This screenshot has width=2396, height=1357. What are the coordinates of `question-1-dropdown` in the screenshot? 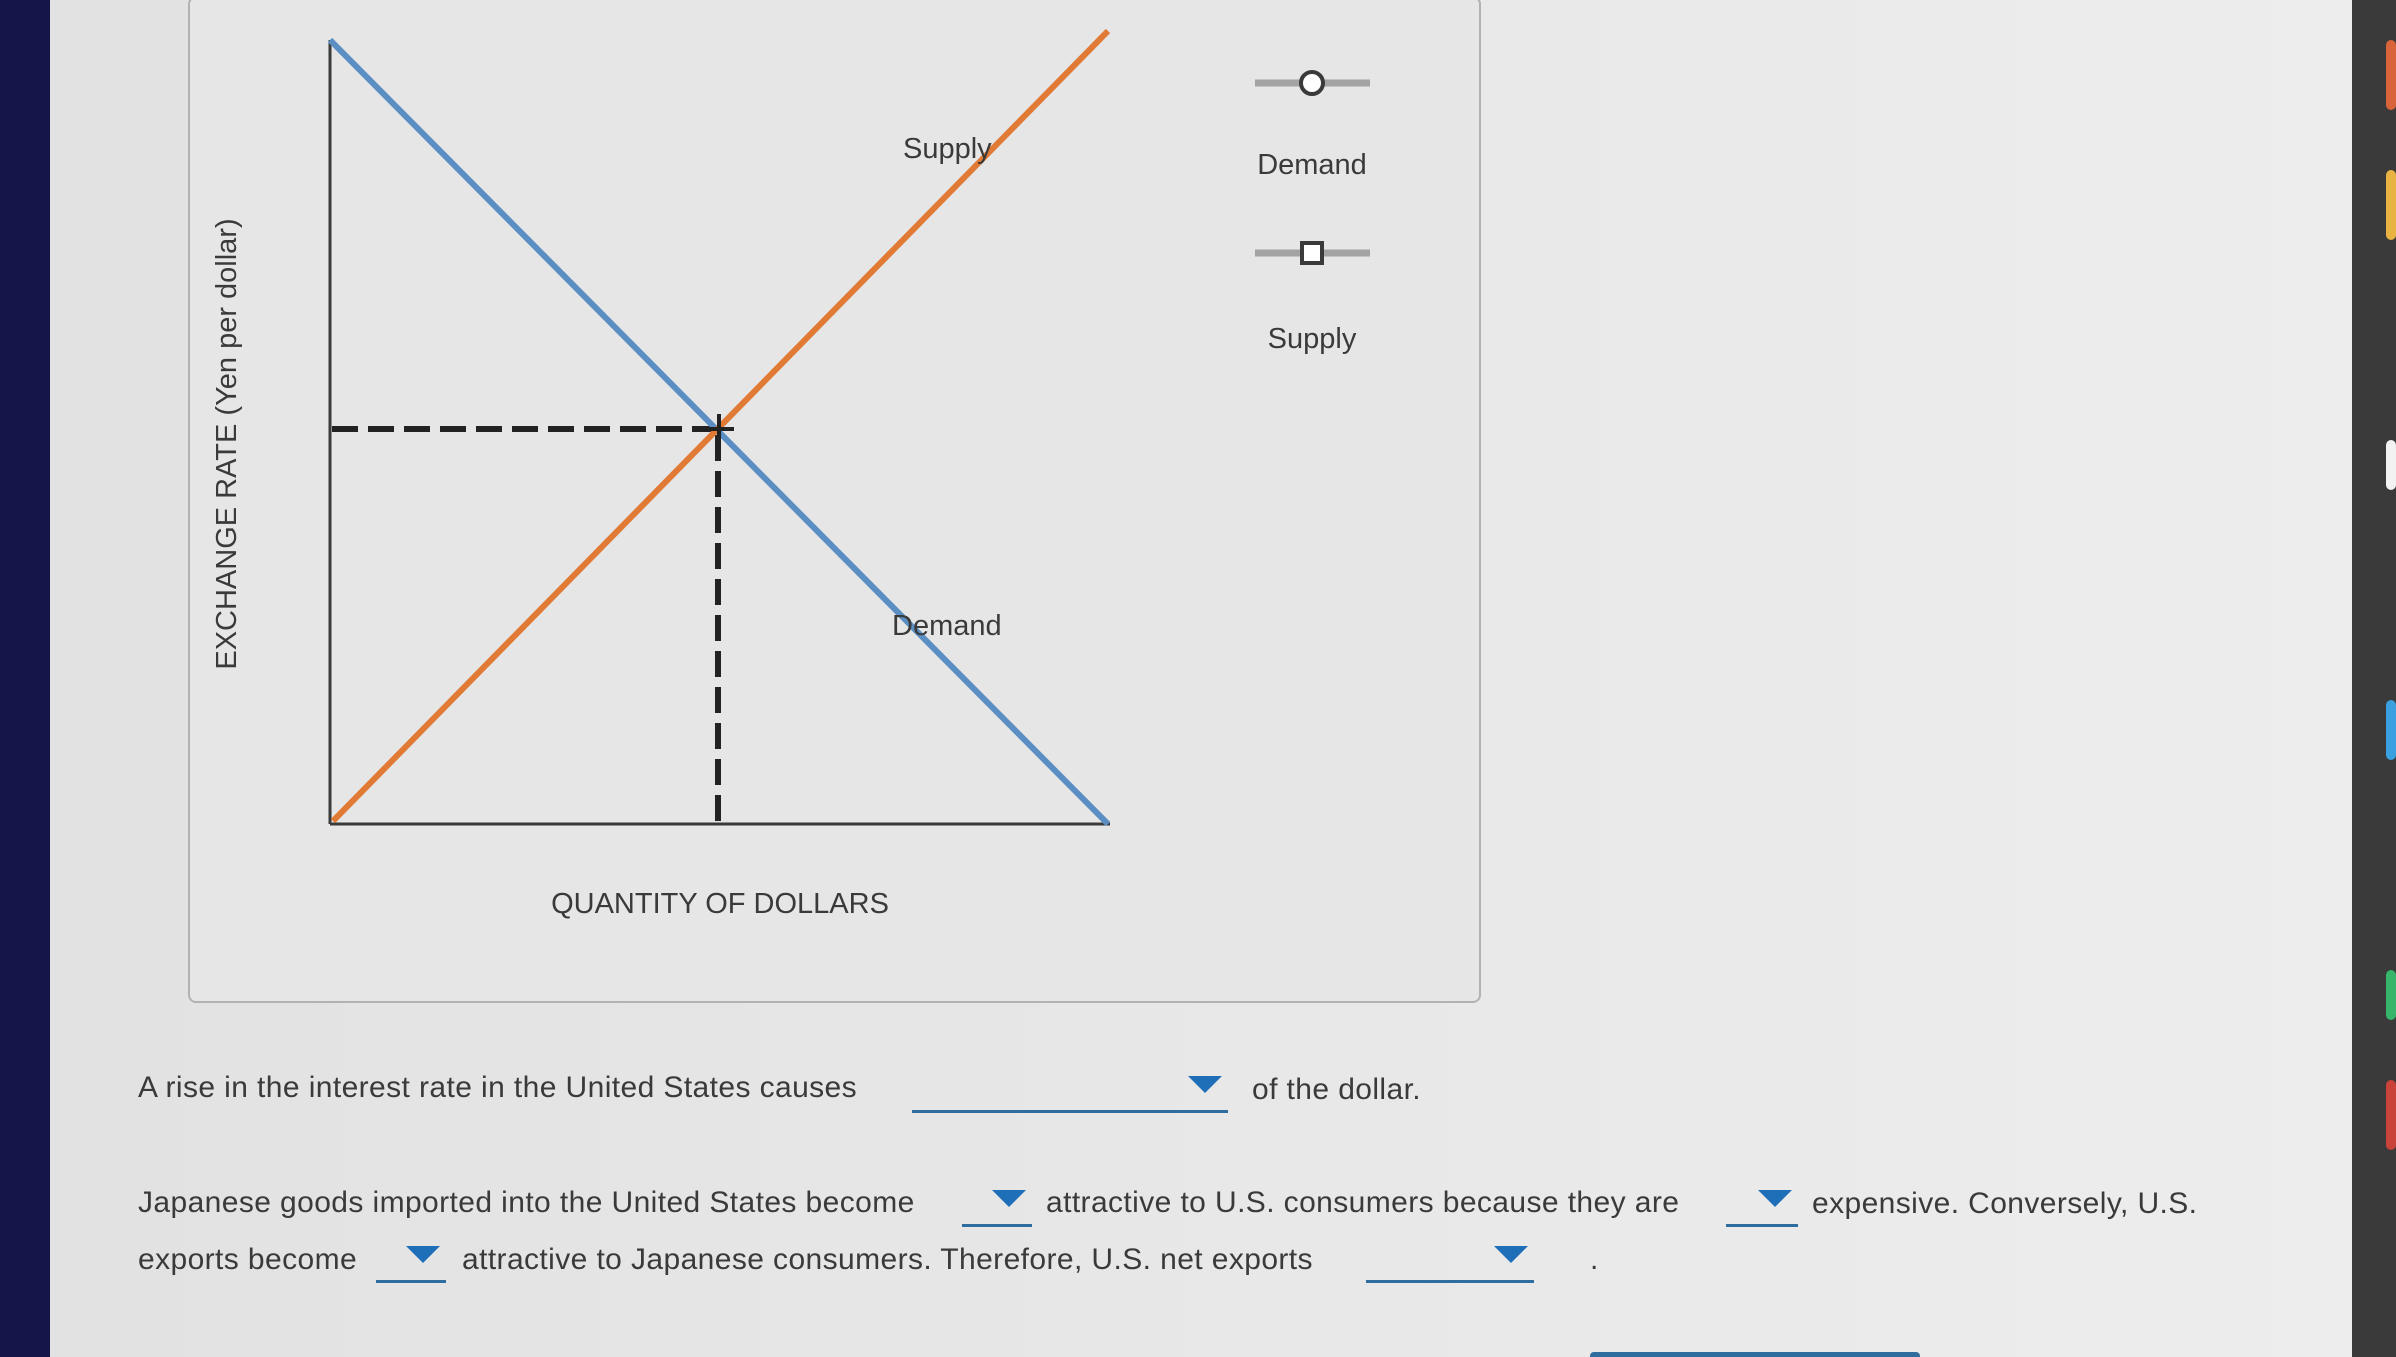 It's located at (1070, 1090).